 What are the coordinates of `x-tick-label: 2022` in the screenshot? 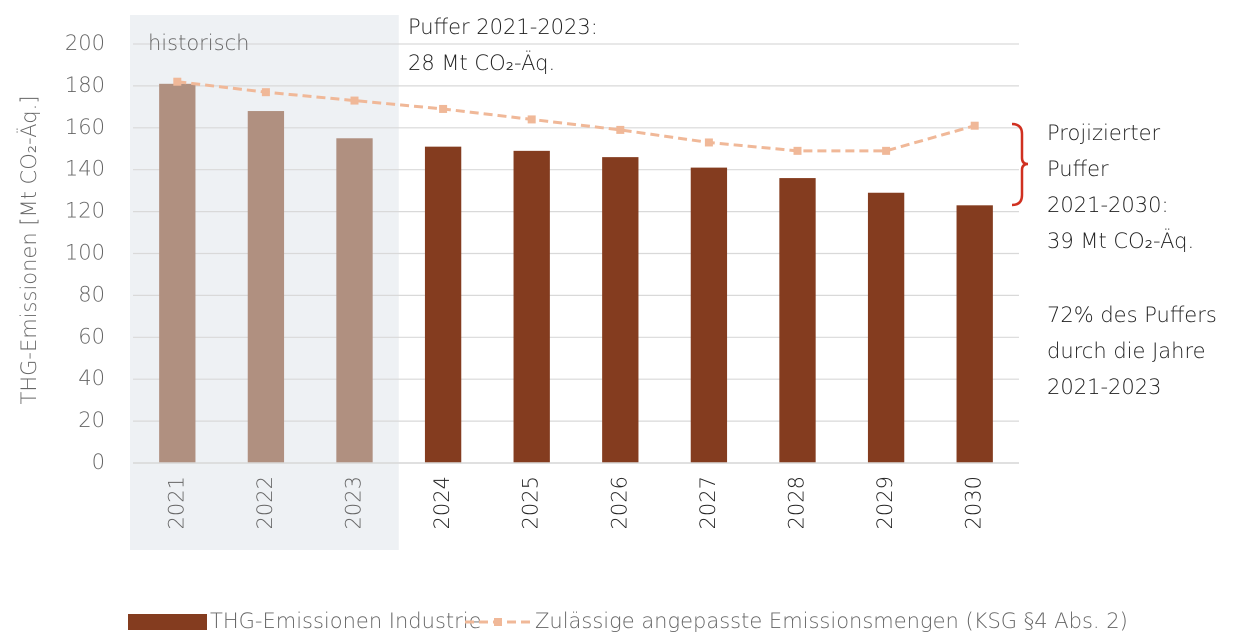 It's located at (265, 502).